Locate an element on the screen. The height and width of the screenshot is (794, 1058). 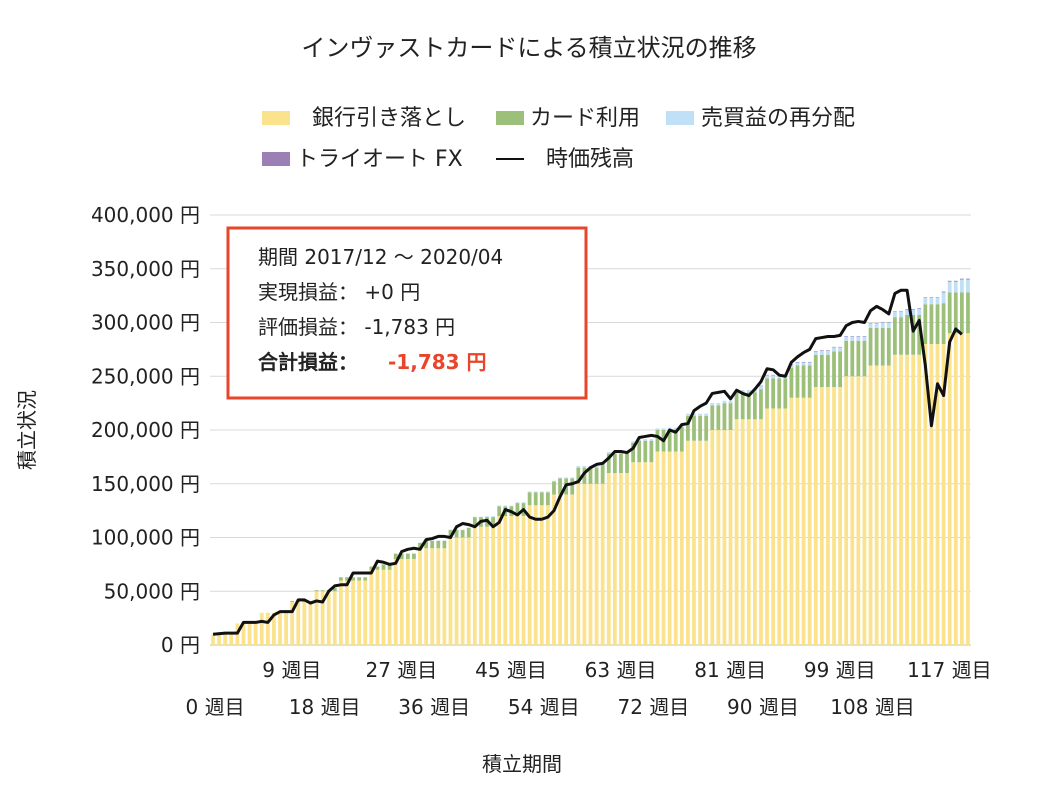
summary-total-value: -1,783 円 is located at coordinates (437, 362).